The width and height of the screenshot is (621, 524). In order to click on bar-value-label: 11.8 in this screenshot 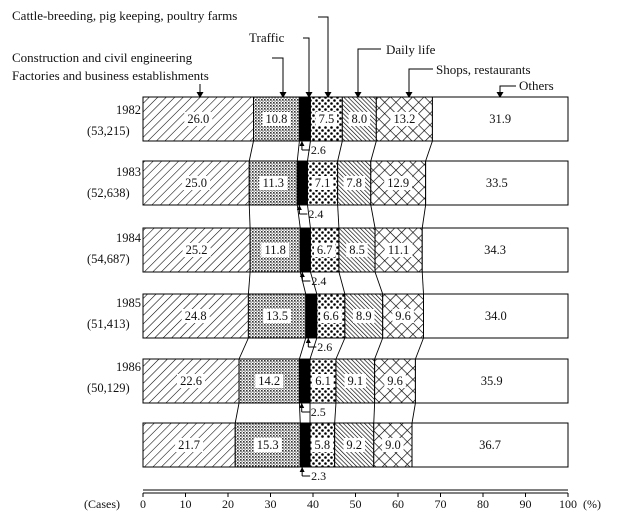, I will do `click(274, 250)`.